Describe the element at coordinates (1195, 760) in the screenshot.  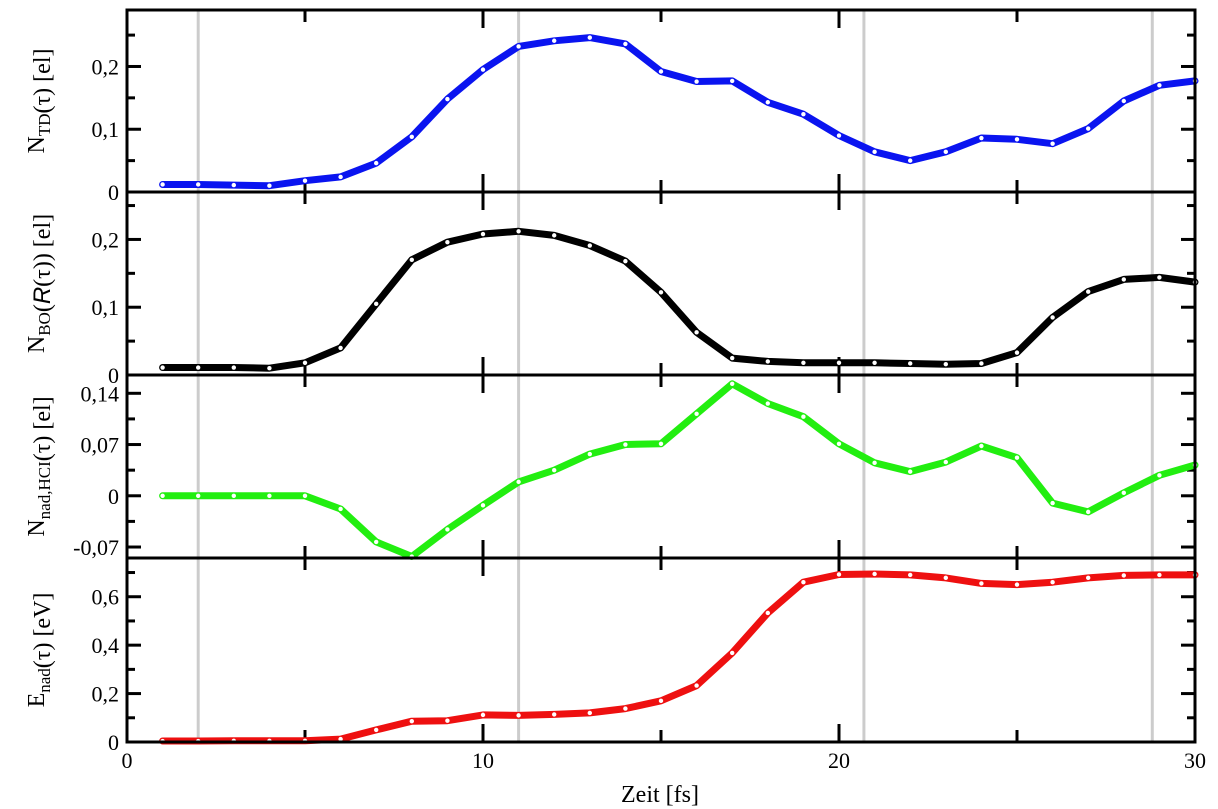
I see `x-tick-label: 30` at that location.